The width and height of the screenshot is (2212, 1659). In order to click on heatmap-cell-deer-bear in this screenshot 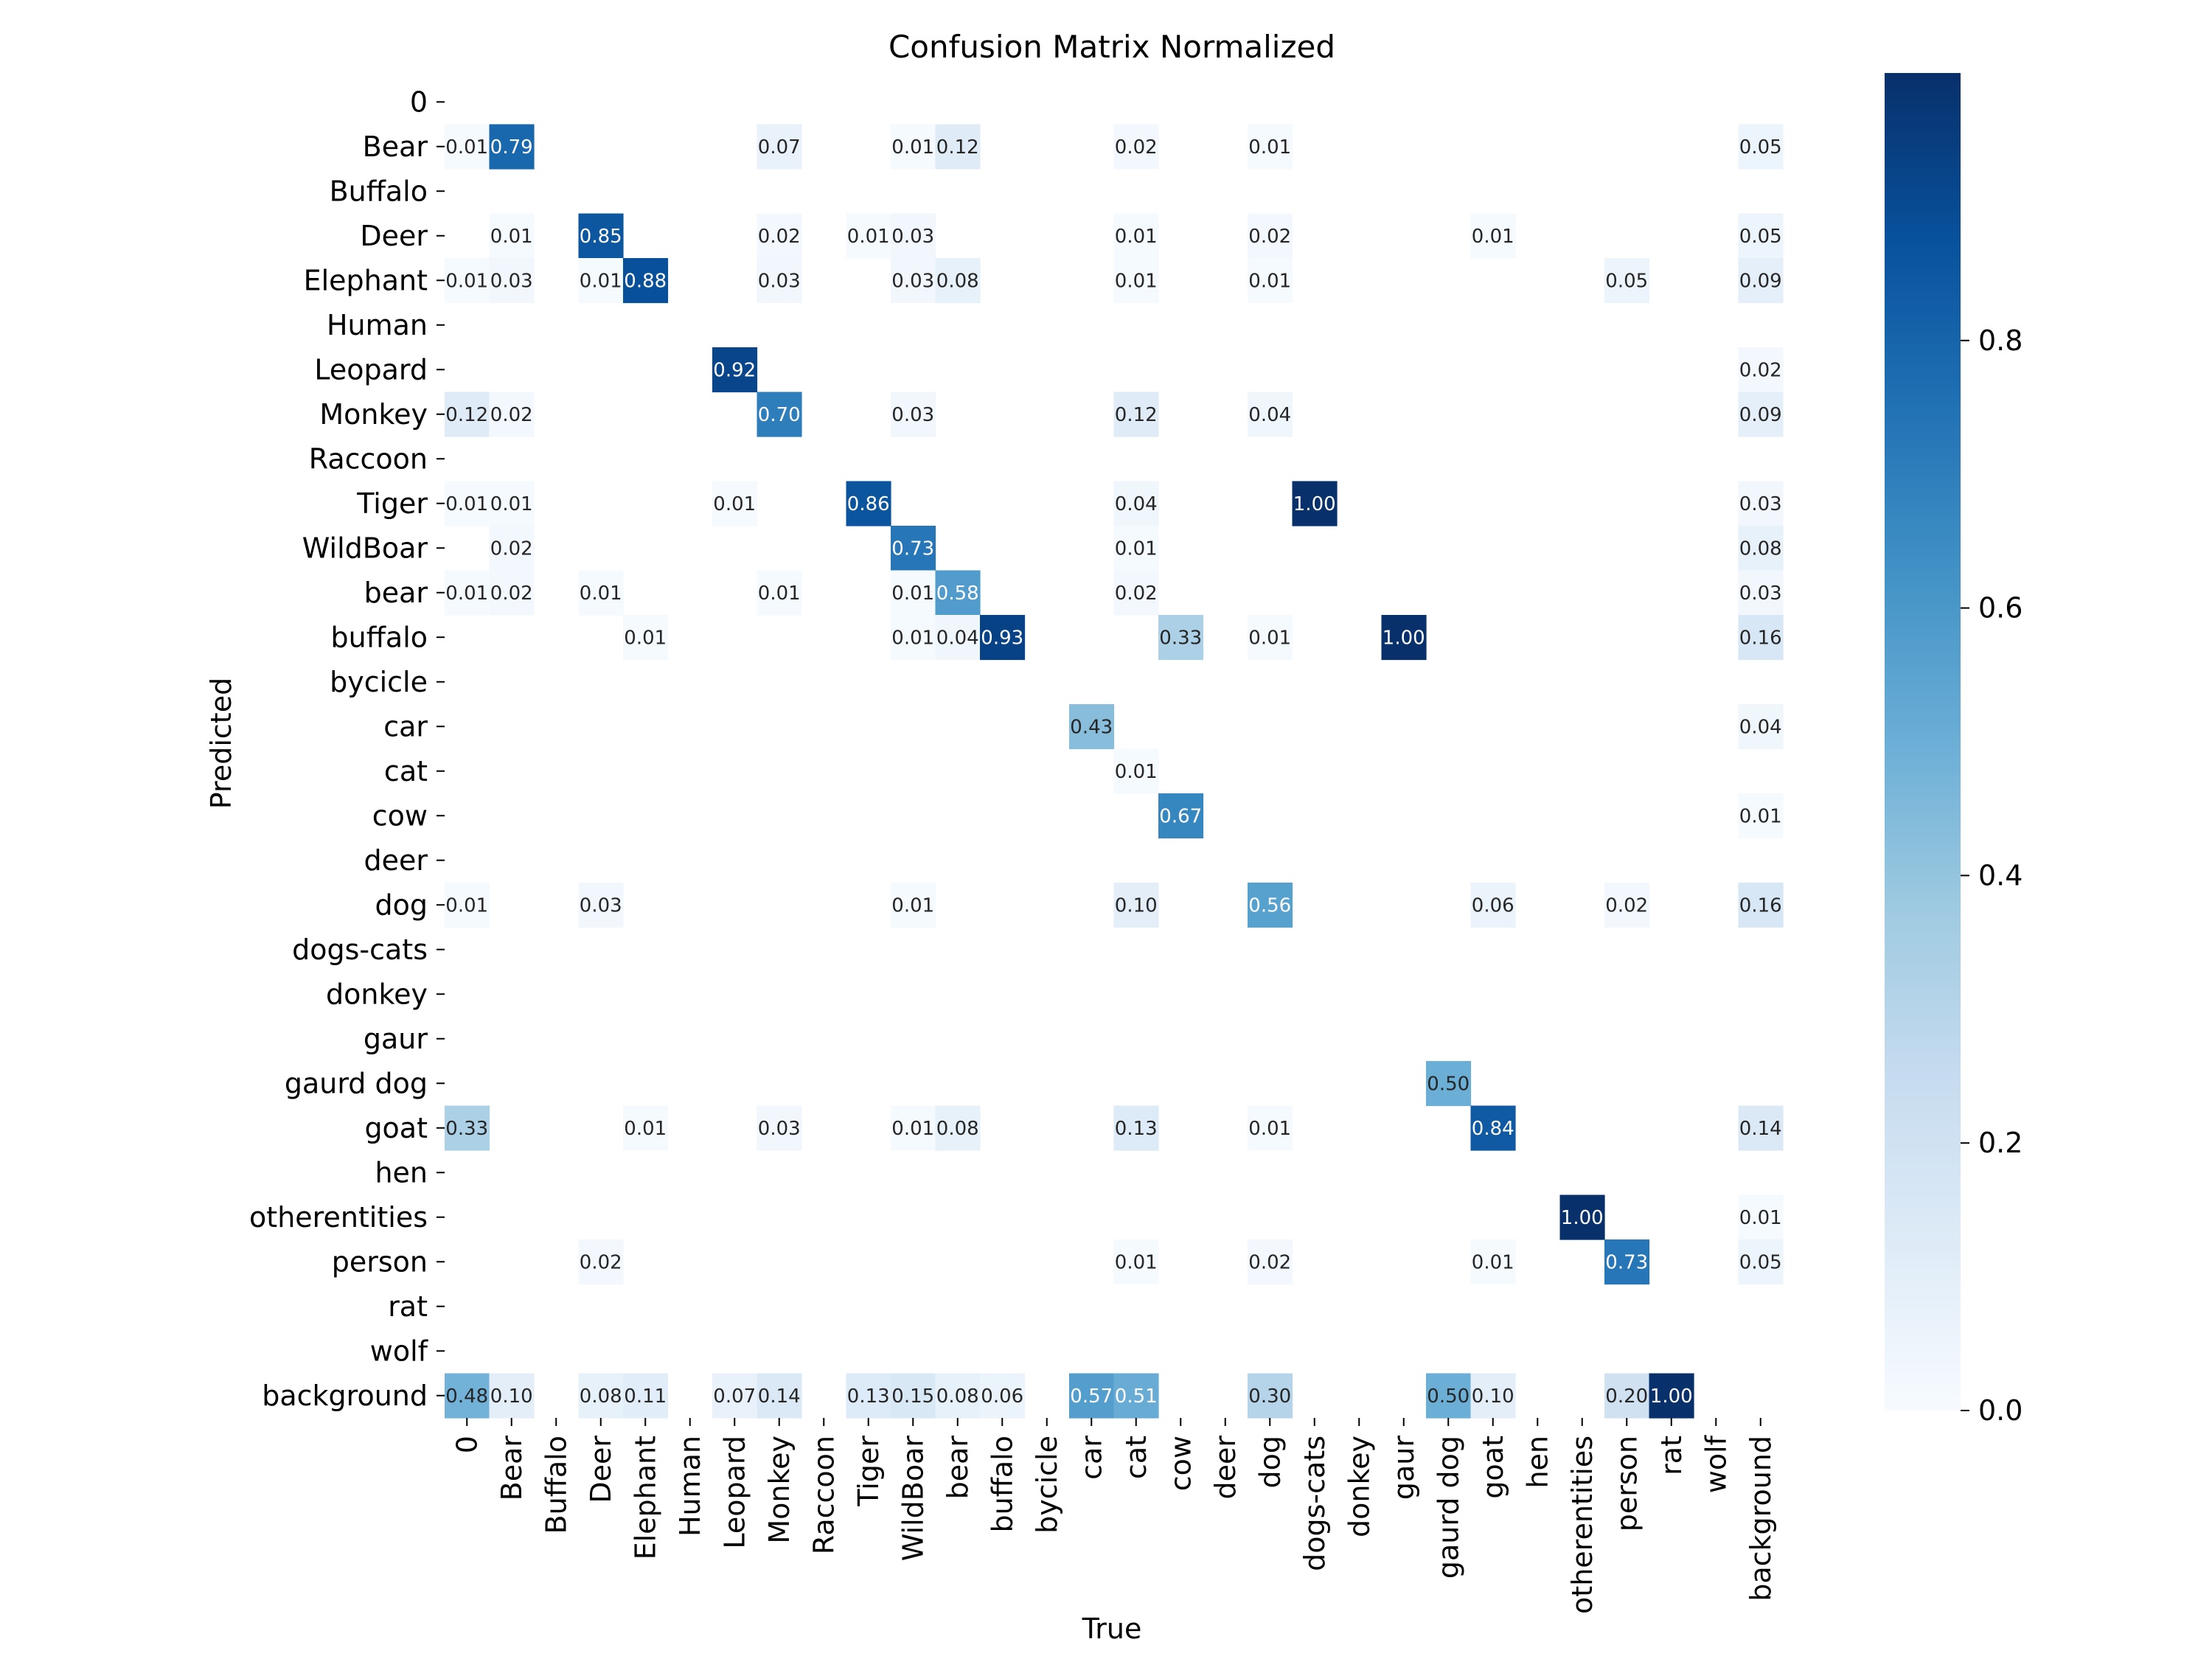, I will do `click(512, 236)`.